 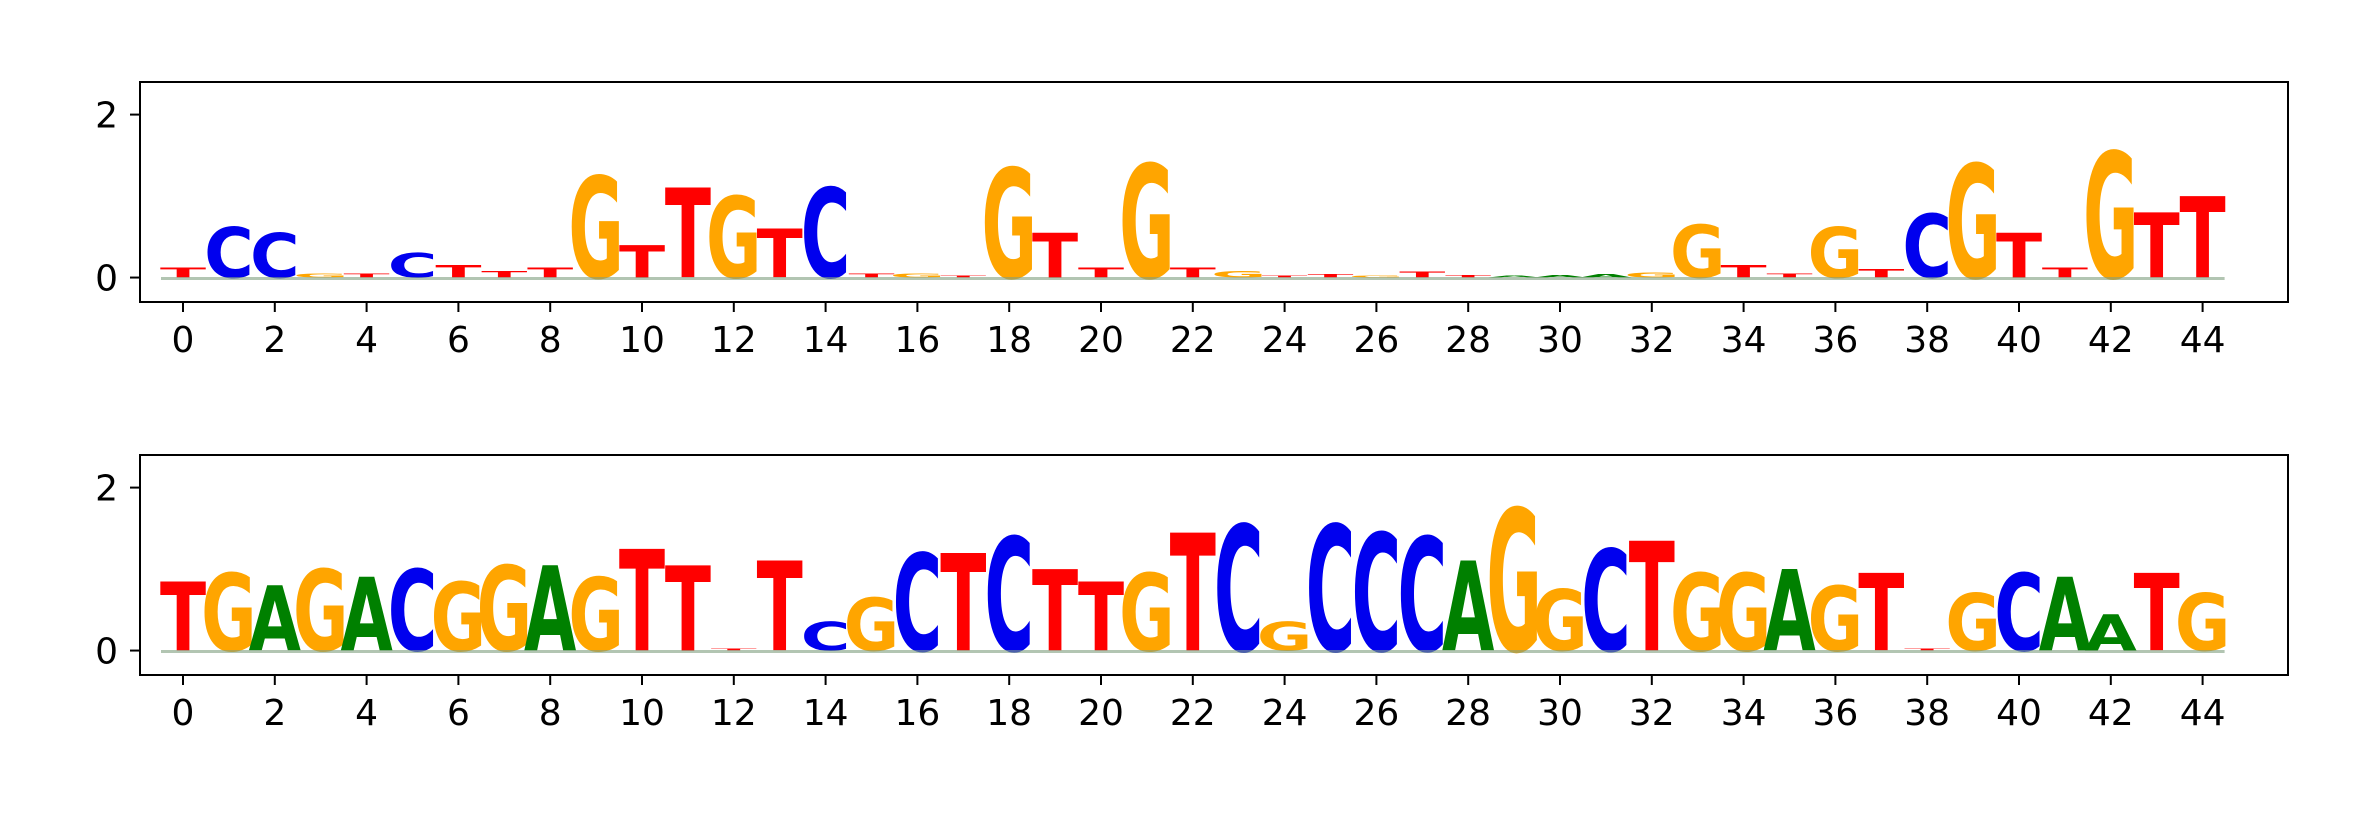 I want to click on x-tick-label: 14, so click(x=826, y=340).